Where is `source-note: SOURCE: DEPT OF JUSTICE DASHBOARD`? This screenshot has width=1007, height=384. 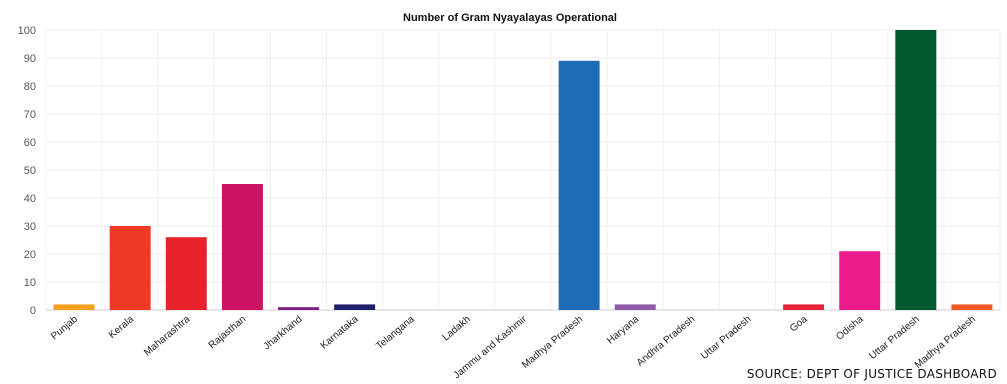
source-note: SOURCE: DEPT OF JUSTICE DASHBOARD is located at coordinates (871, 374).